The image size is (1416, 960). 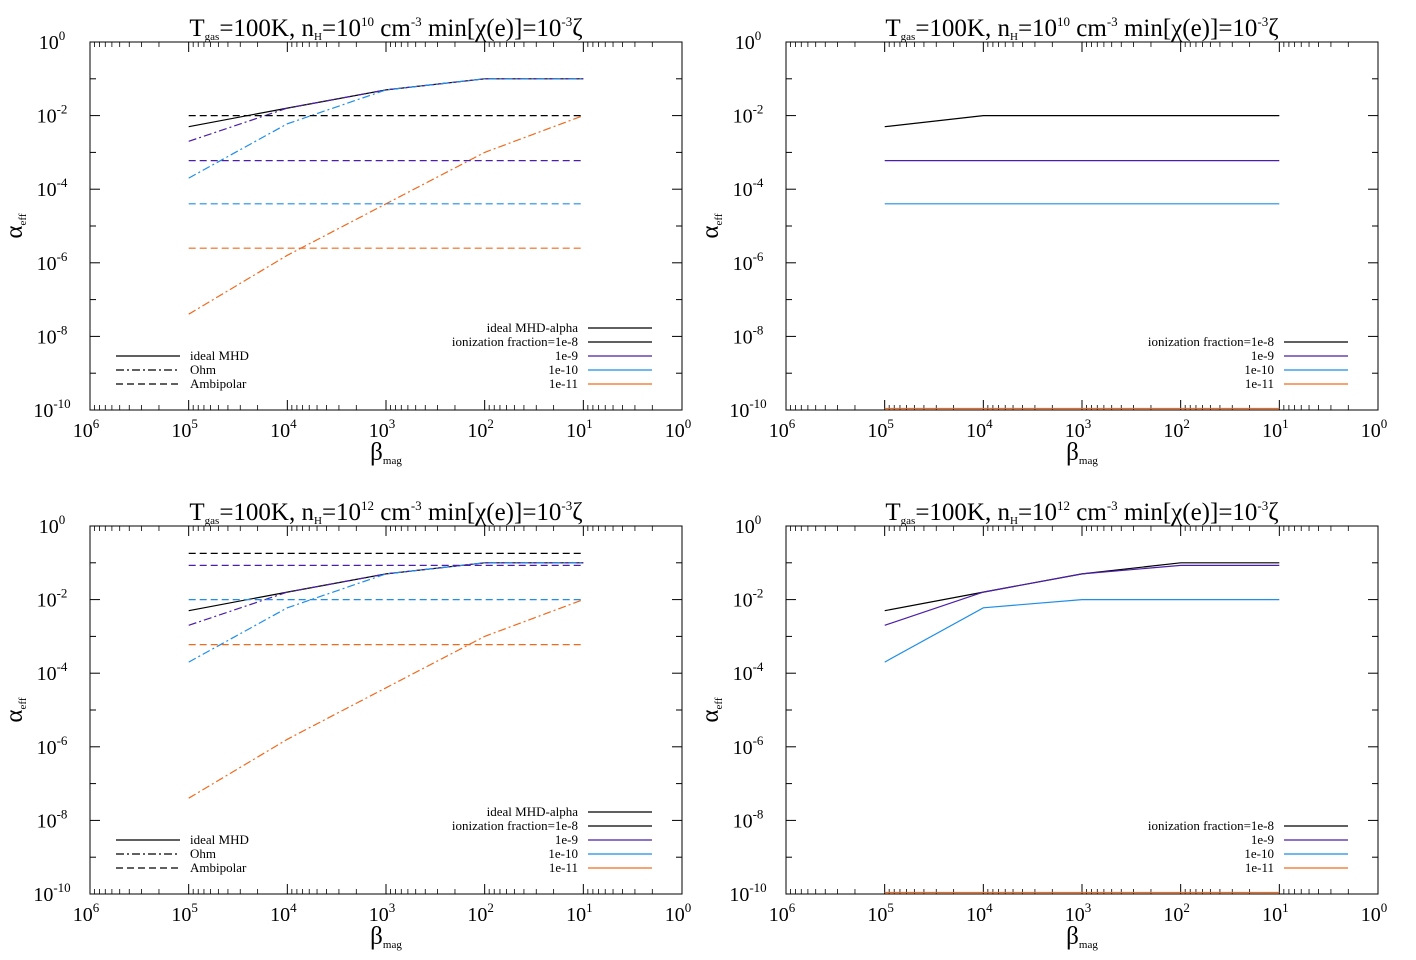 What do you see at coordinates (52, 672) in the screenshot?
I see `panel-3-y-tick-label: 10⁻⁴` at bounding box center [52, 672].